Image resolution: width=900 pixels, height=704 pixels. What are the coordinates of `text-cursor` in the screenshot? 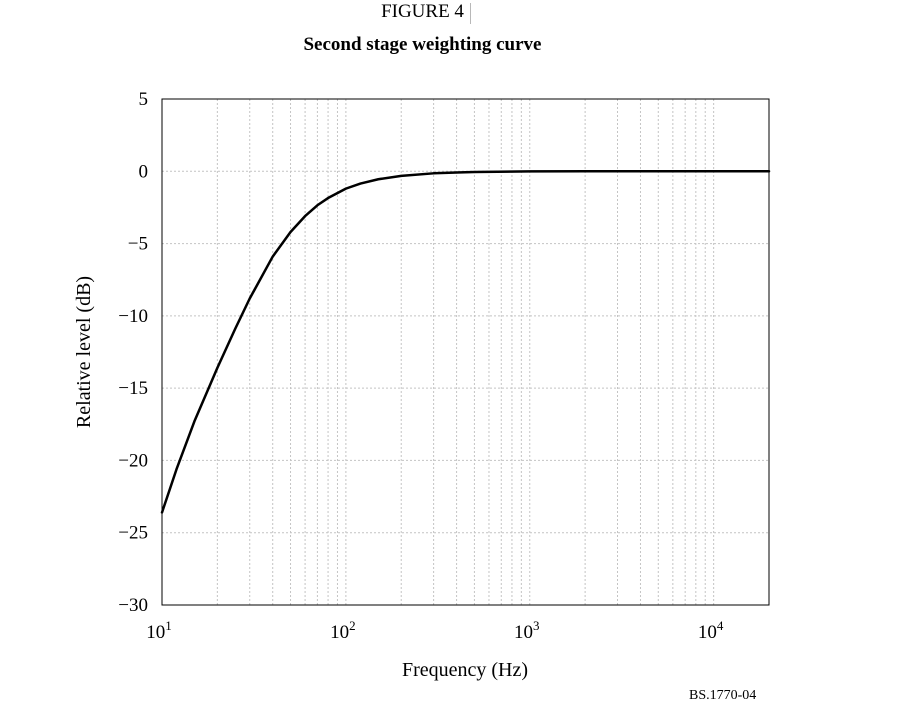 It's located at (470, 13).